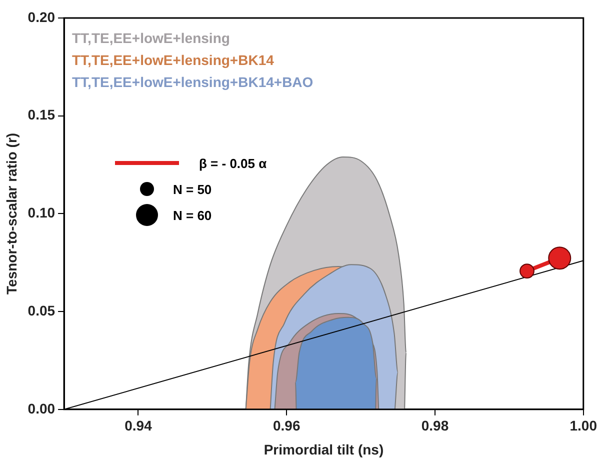  What do you see at coordinates (42, 114) in the screenshot?
I see `y-tick-label: 0.15` at bounding box center [42, 114].